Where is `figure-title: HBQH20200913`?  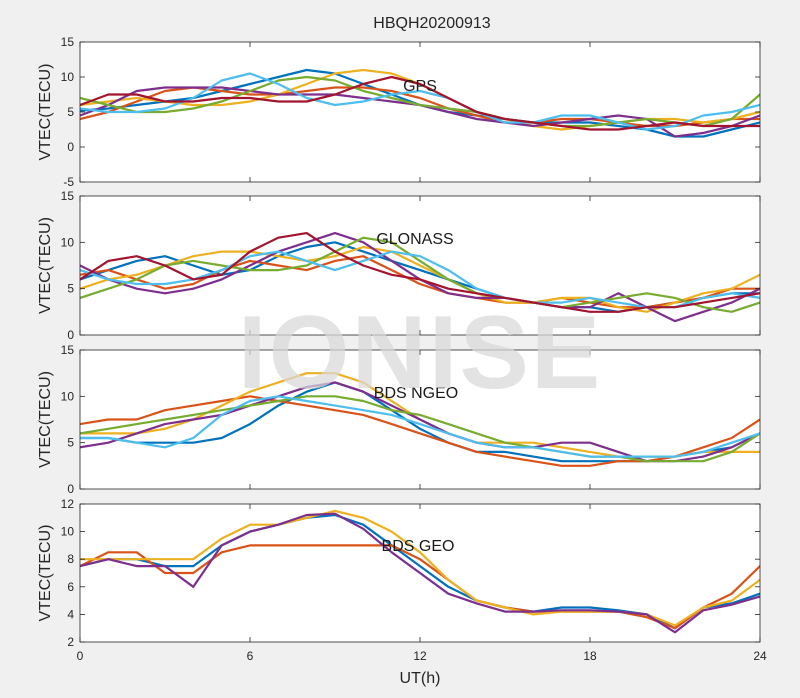 figure-title: HBQH20200913 is located at coordinates (432, 23).